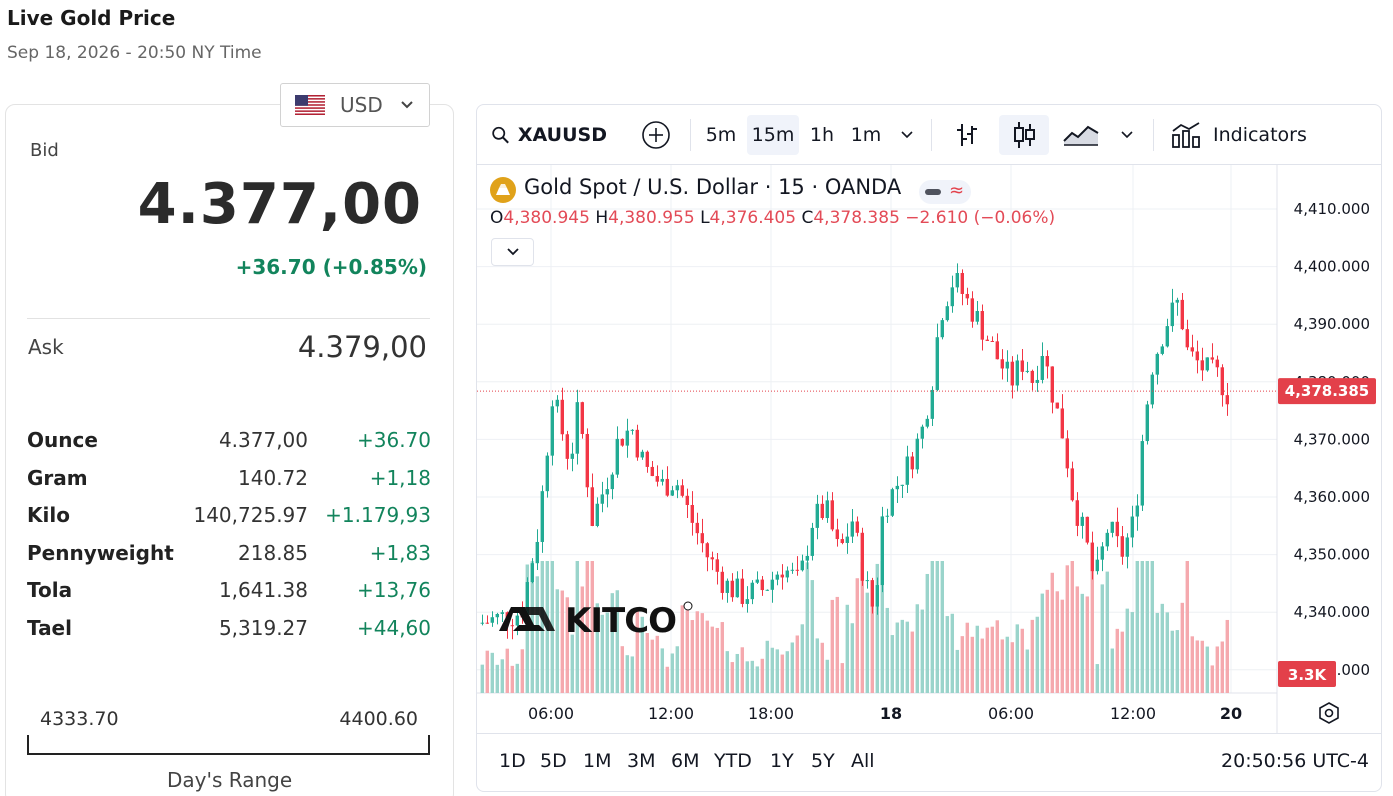 Image resolution: width=1393 pixels, height=796 pixels. What do you see at coordinates (500, 135) in the screenshot?
I see `search-icon` at bounding box center [500, 135].